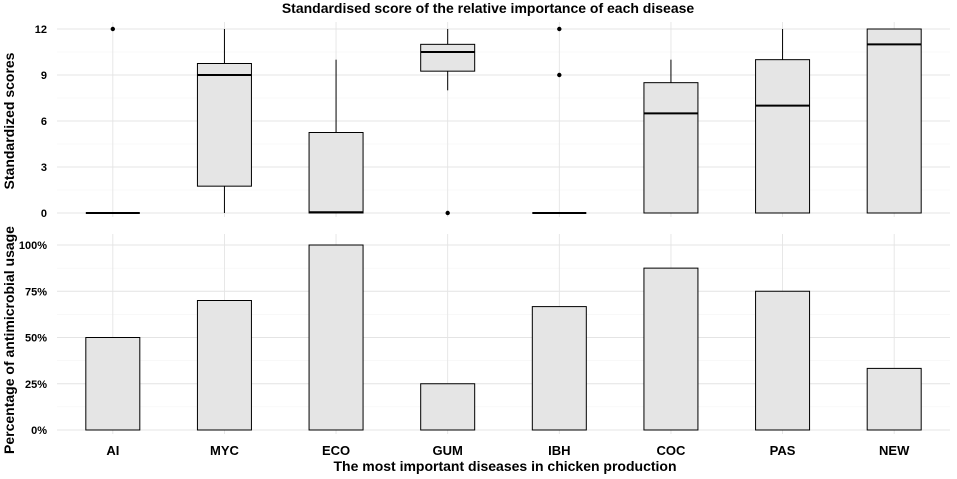 Image resolution: width=957 pixels, height=479 pixels. I want to click on bottom-y-tick-label: 50%, so click(36, 339).